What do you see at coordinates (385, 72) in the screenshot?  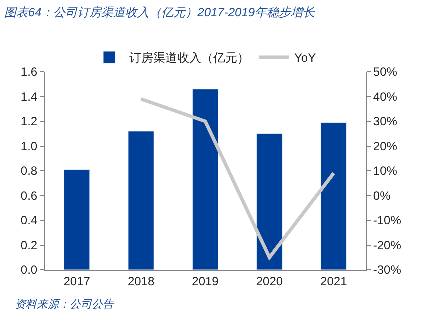 I see `y2-tick-label: 50%` at bounding box center [385, 72].